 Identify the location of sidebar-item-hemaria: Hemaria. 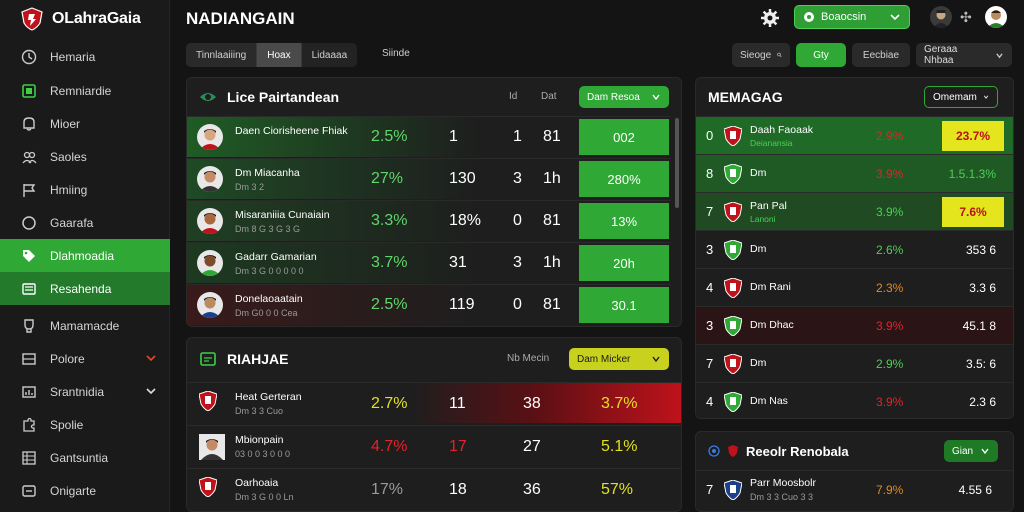
(85, 57).